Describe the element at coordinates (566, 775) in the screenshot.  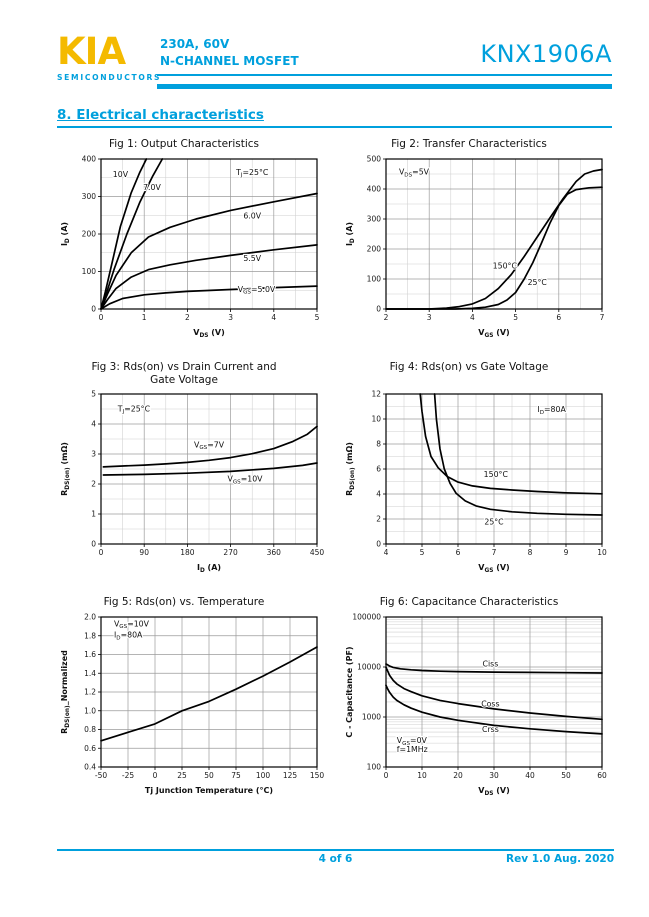
I see `svg-text: 50` at that location.